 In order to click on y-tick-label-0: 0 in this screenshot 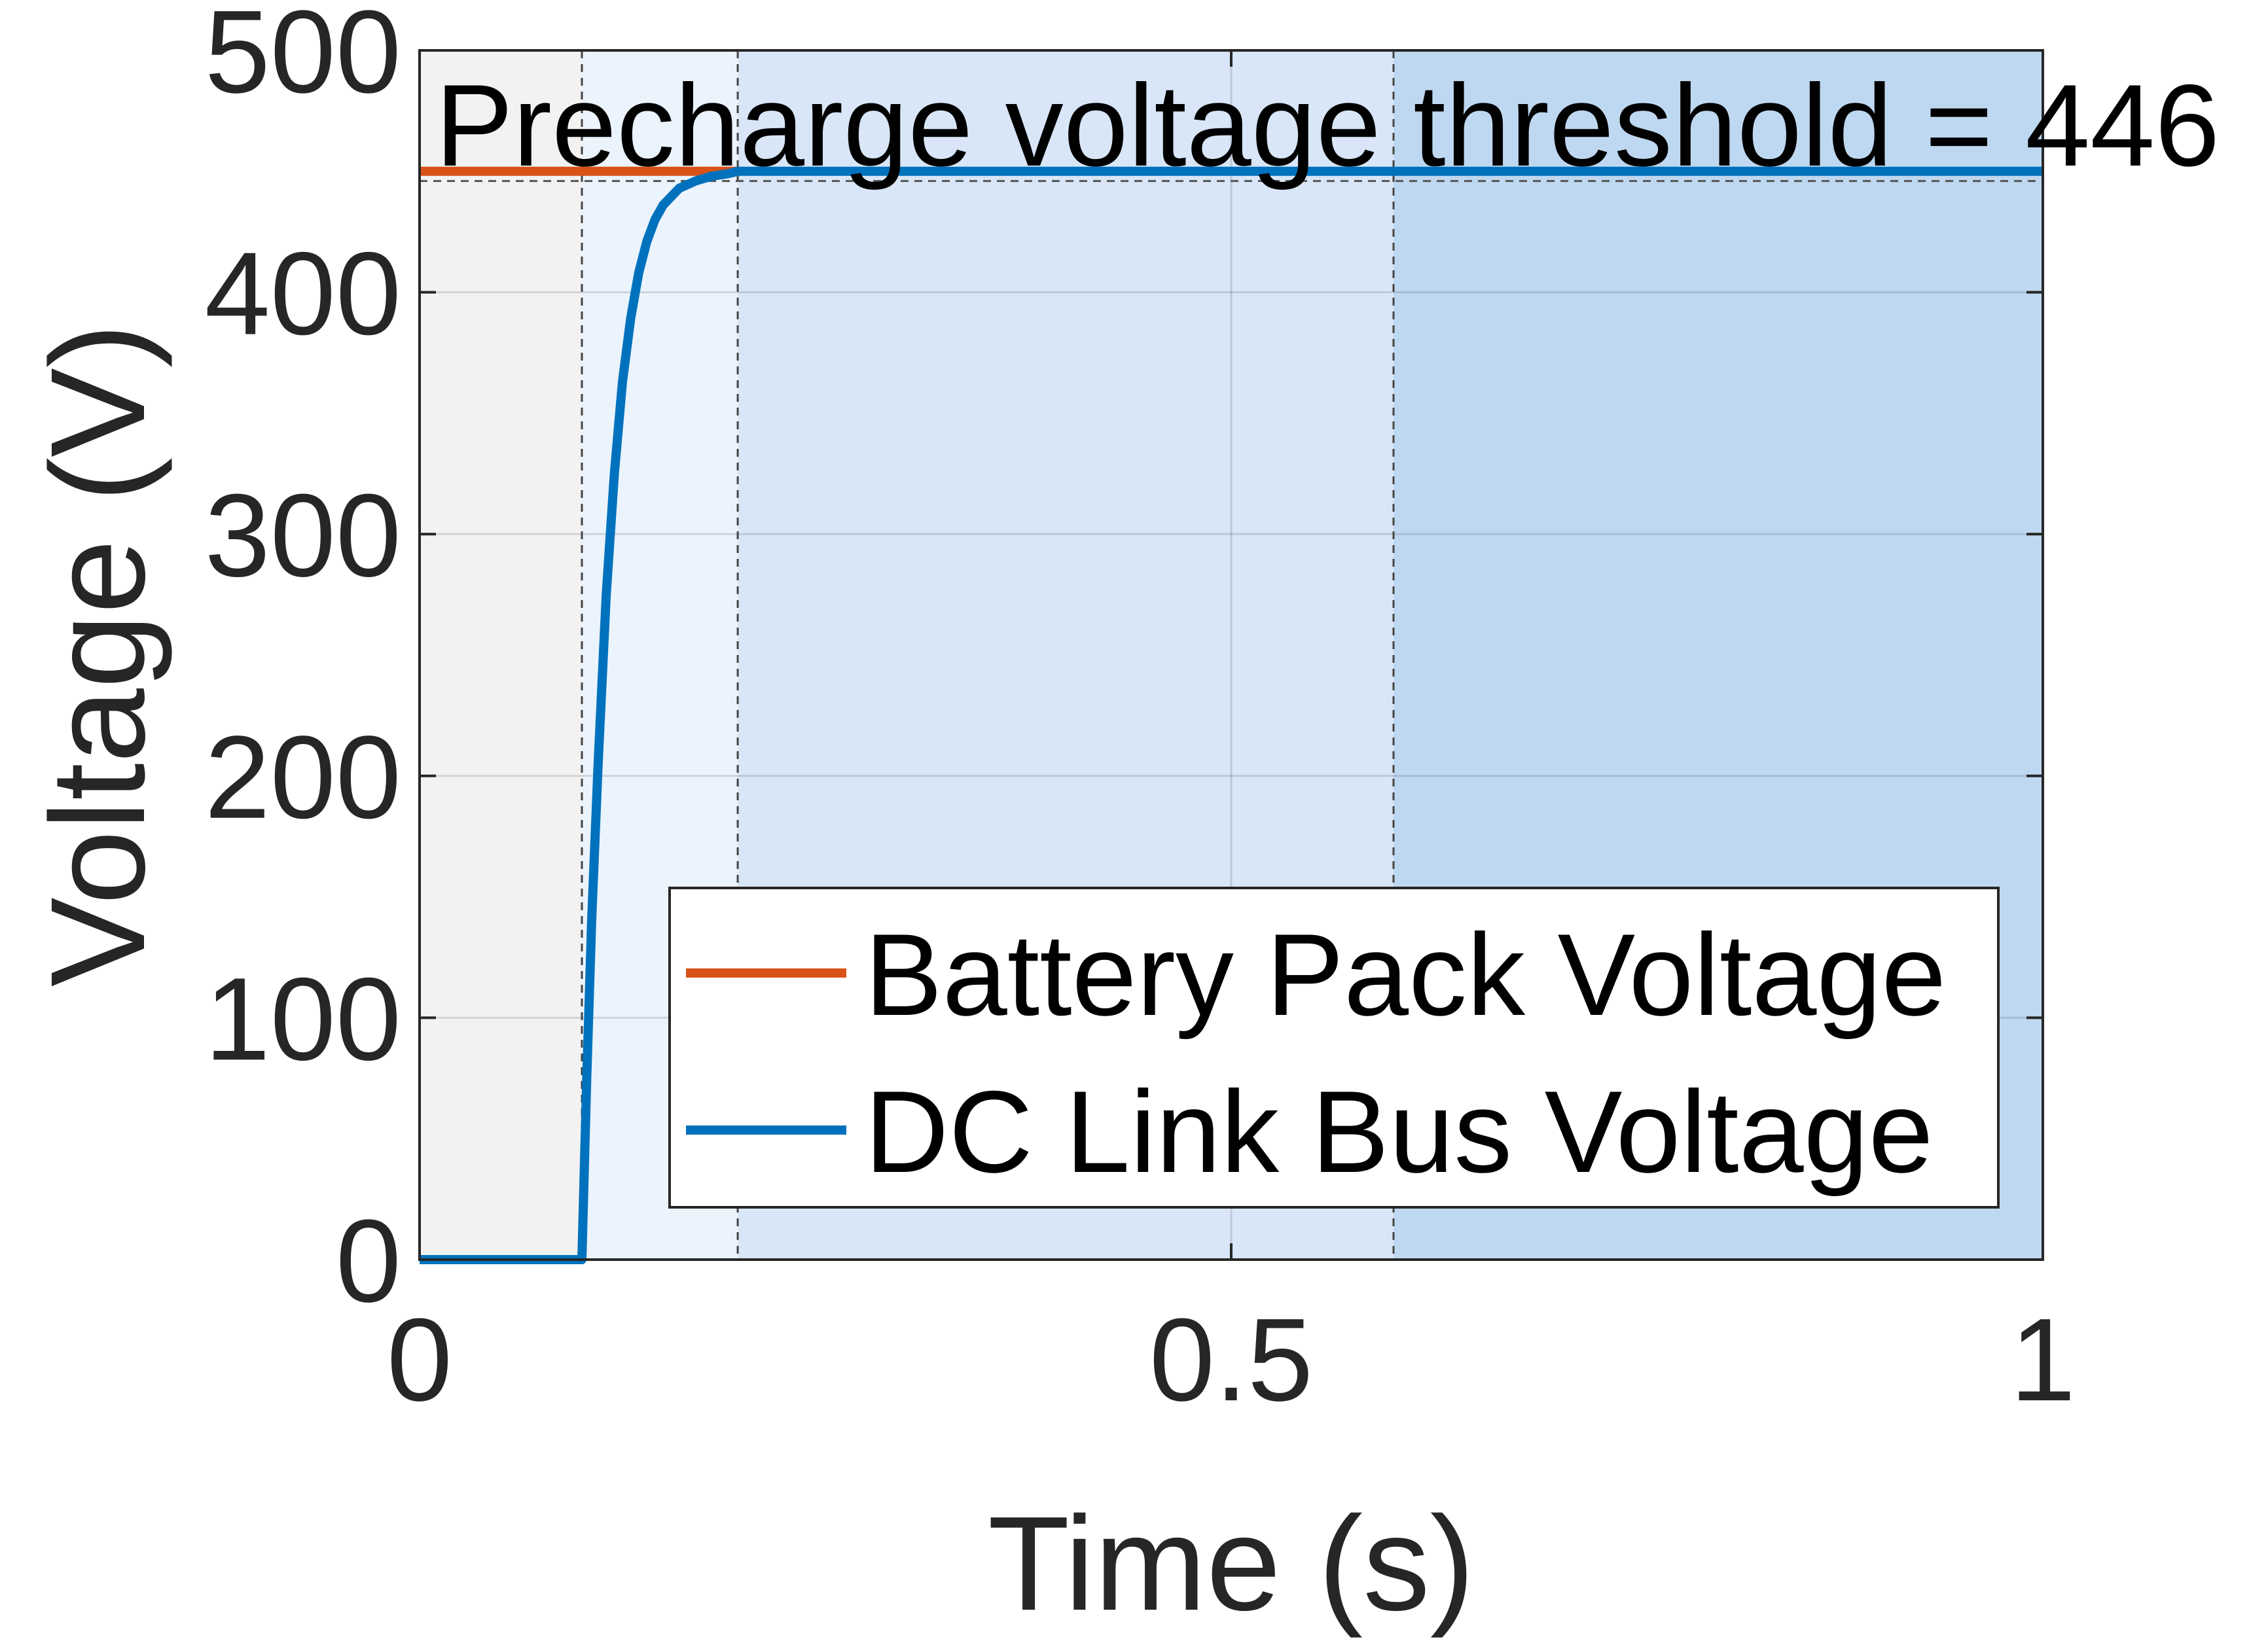, I will do `click(368, 1261)`.